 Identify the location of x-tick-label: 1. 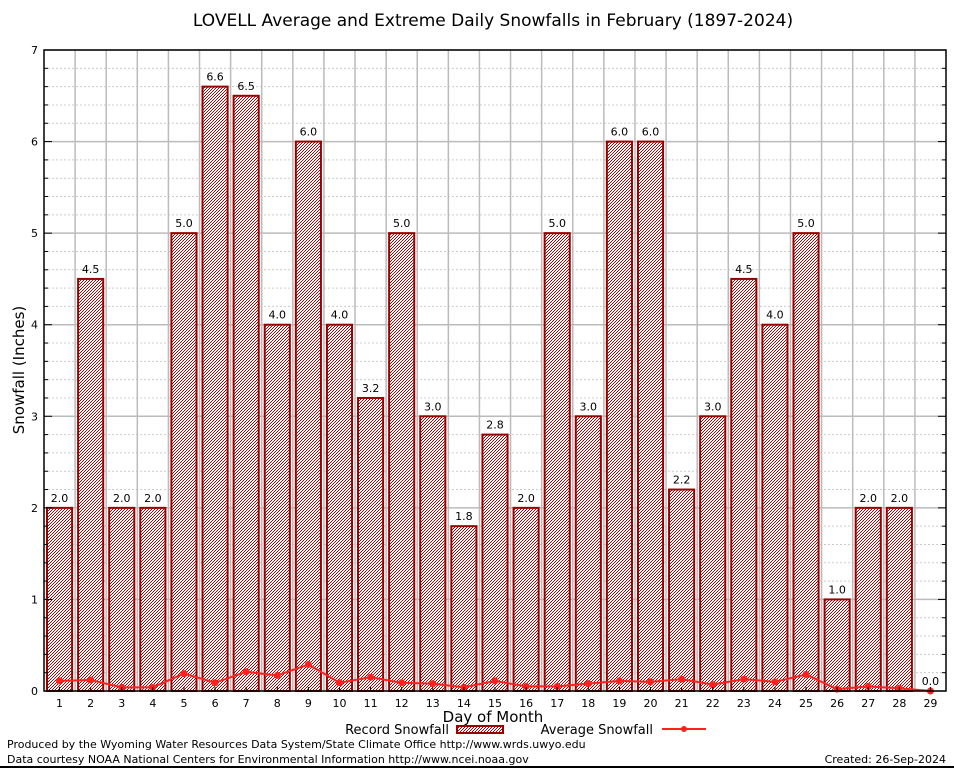
(59, 703).